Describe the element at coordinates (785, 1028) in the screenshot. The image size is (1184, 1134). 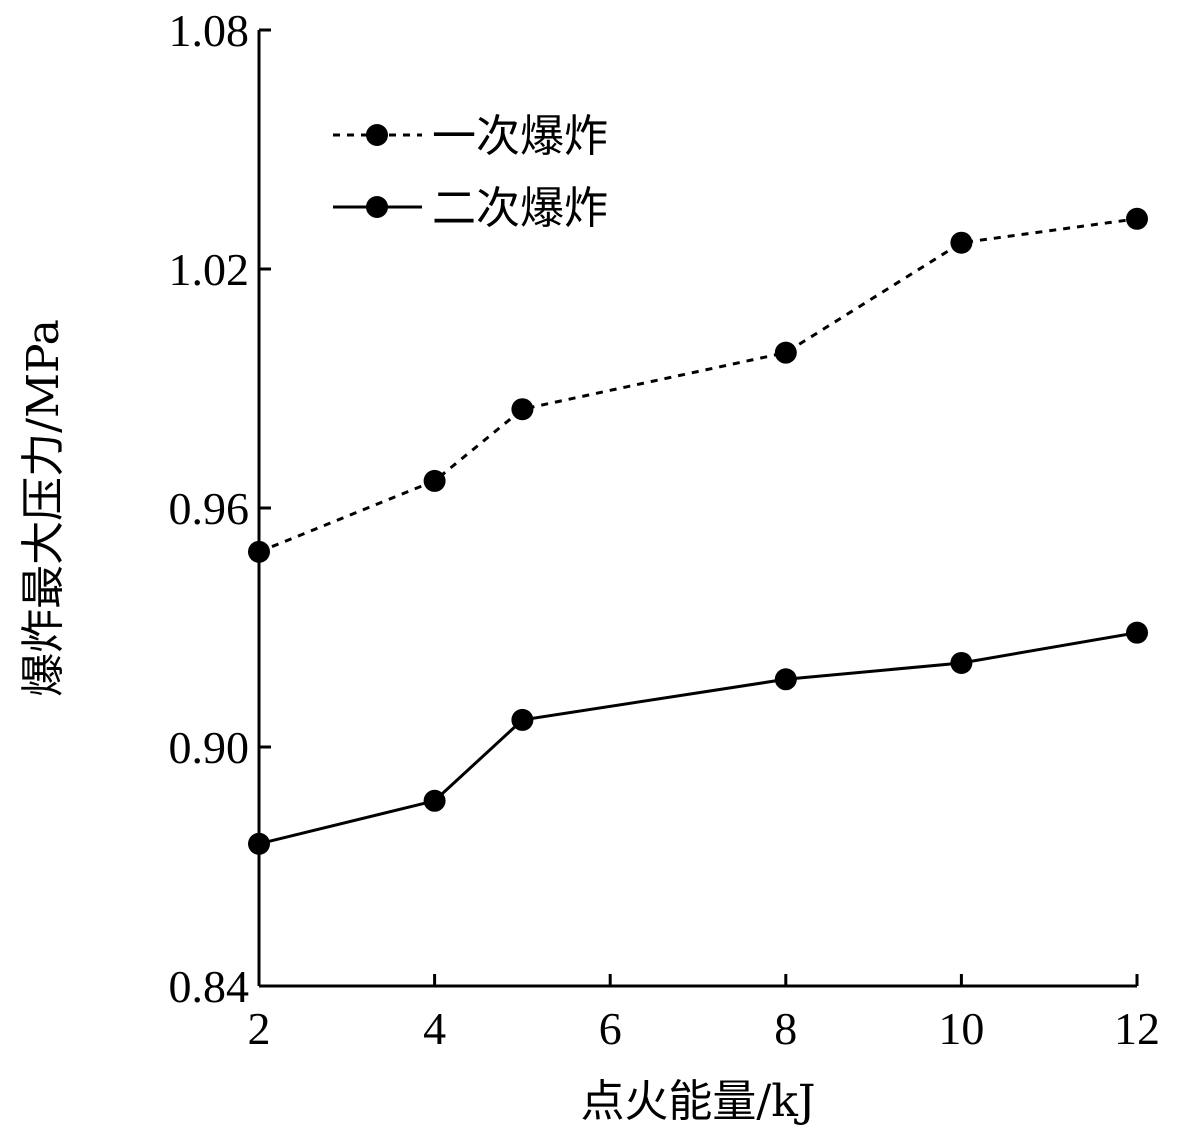
I see `x-tick-label: 8` at that location.